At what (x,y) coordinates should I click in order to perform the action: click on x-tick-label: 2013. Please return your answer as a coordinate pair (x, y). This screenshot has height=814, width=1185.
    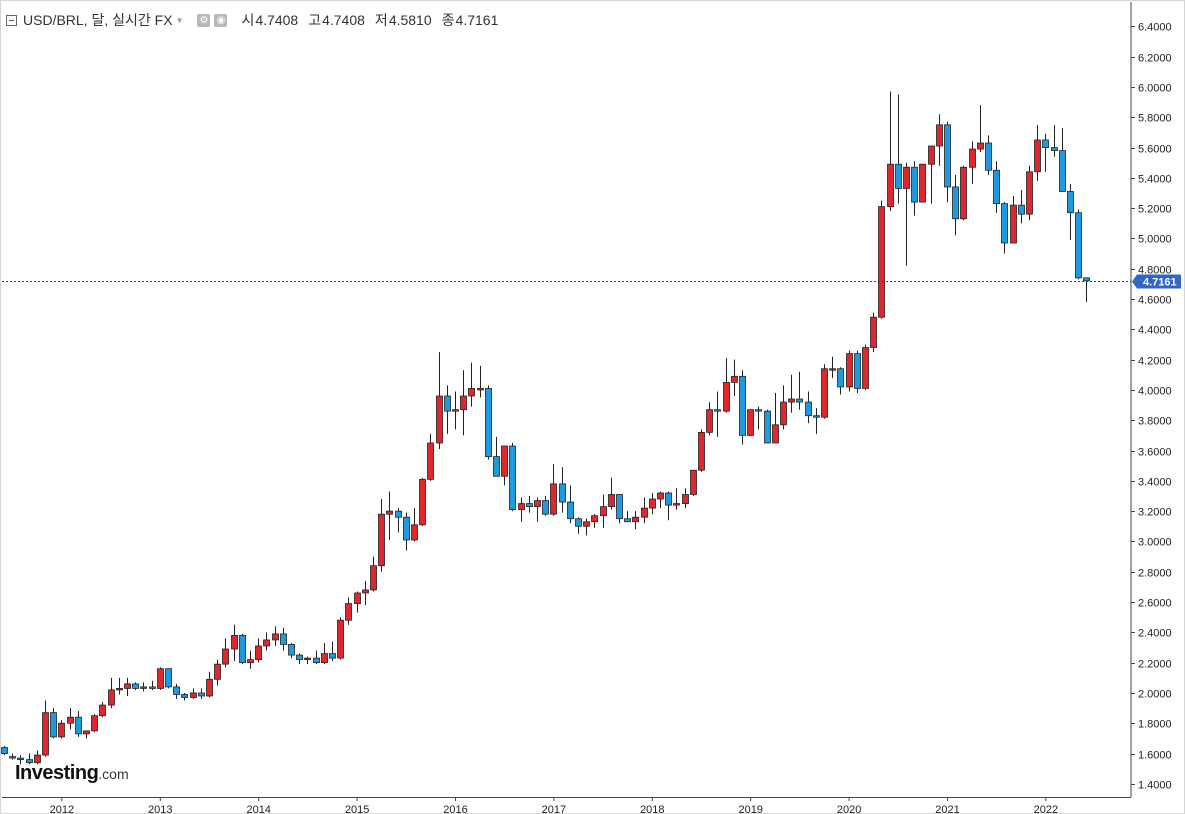
    Looking at the image, I should click on (160, 809).